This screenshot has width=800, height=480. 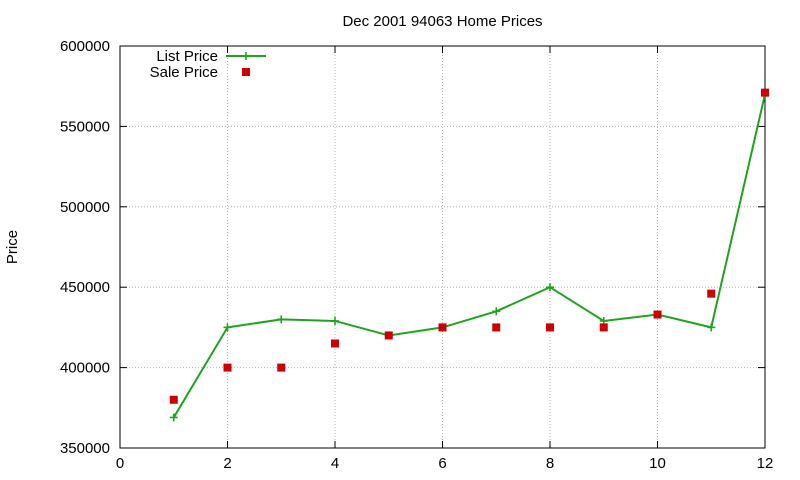 What do you see at coordinates (442, 463) in the screenshot?
I see `x-tick-label: 6` at bounding box center [442, 463].